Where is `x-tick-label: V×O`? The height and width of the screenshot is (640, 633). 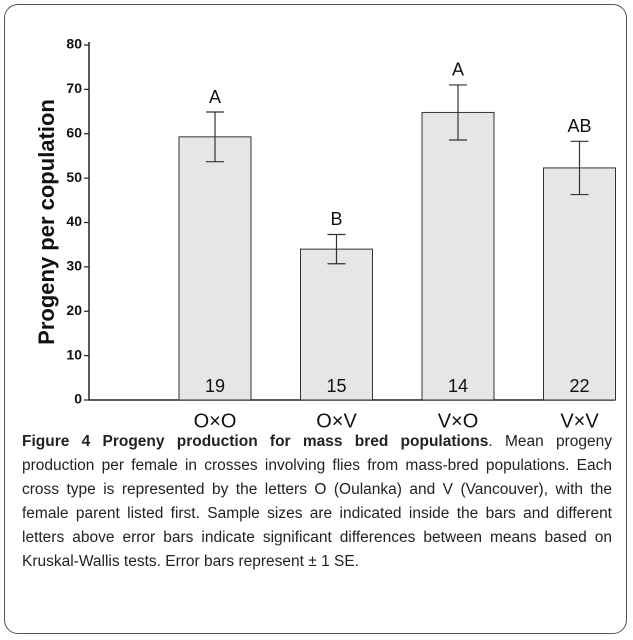
x-tick-label: V×O is located at coordinates (458, 420).